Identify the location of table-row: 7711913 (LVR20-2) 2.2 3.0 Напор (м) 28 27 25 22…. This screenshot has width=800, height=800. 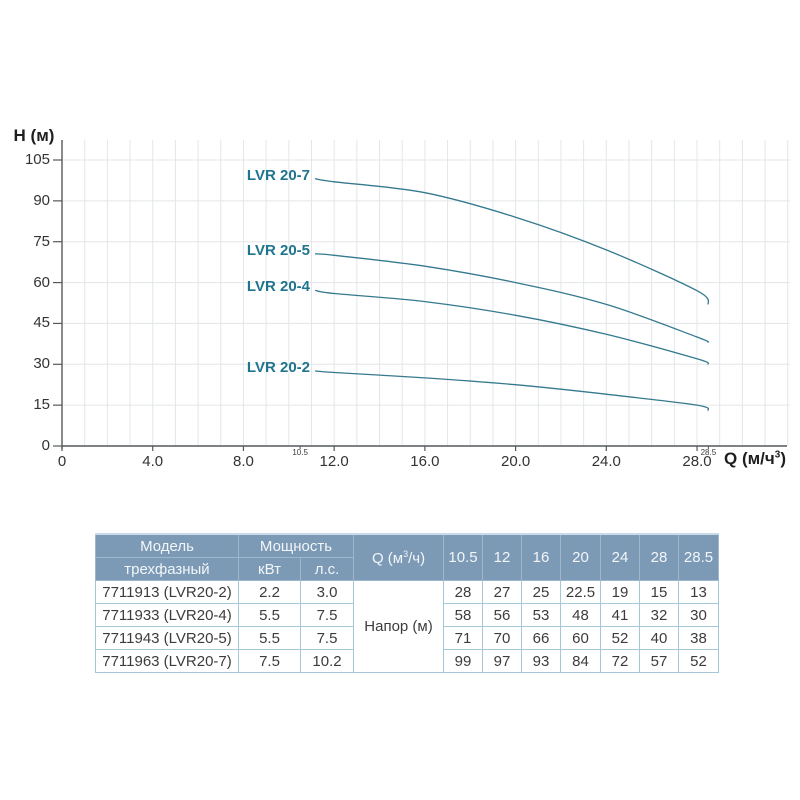
(407, 626).